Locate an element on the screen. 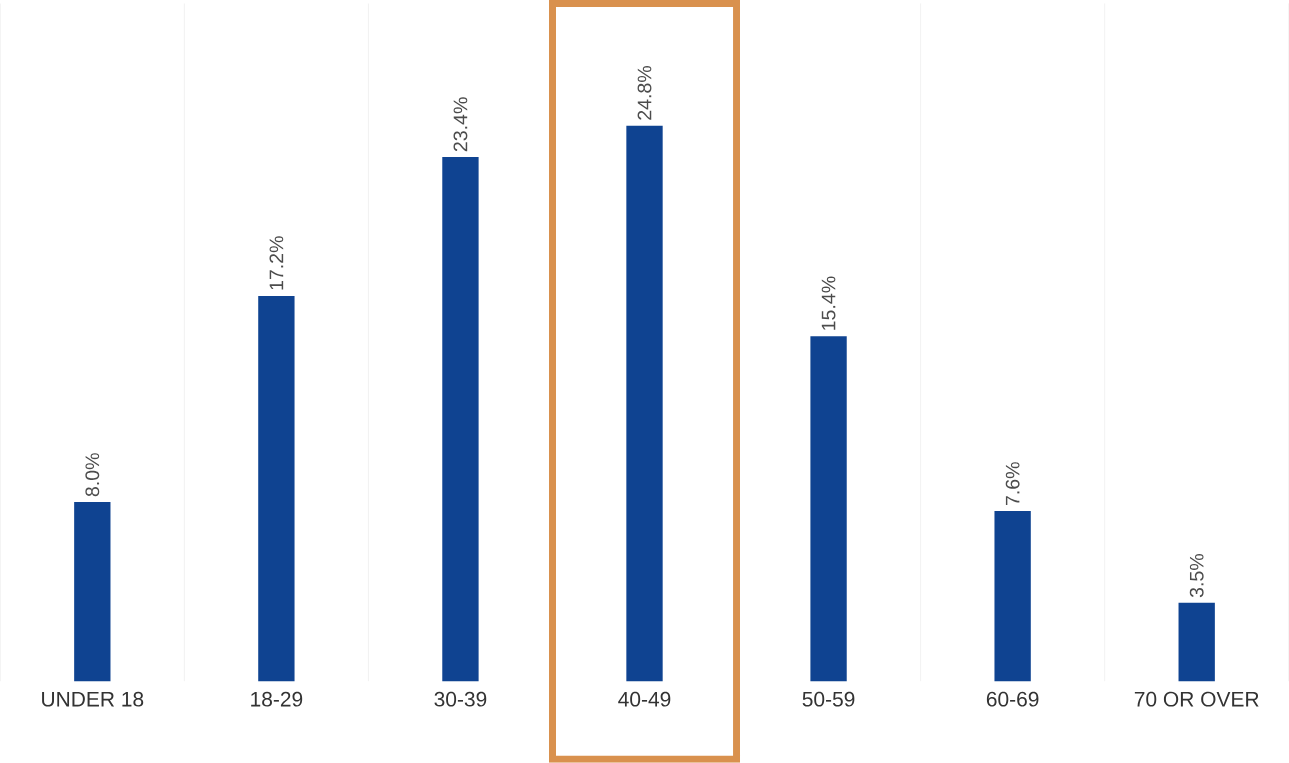 Image resolution: width=1289 pixels, height=763 pixels. data-label: 7.6% is located at coordinates (1012, 484).